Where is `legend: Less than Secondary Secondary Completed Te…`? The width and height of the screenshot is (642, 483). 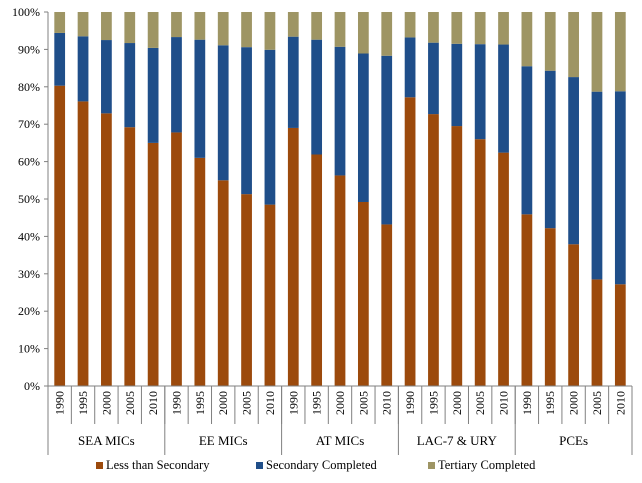 legend: Less than Secondary Secondary Completed Te… is located at coordinates (316, 465).